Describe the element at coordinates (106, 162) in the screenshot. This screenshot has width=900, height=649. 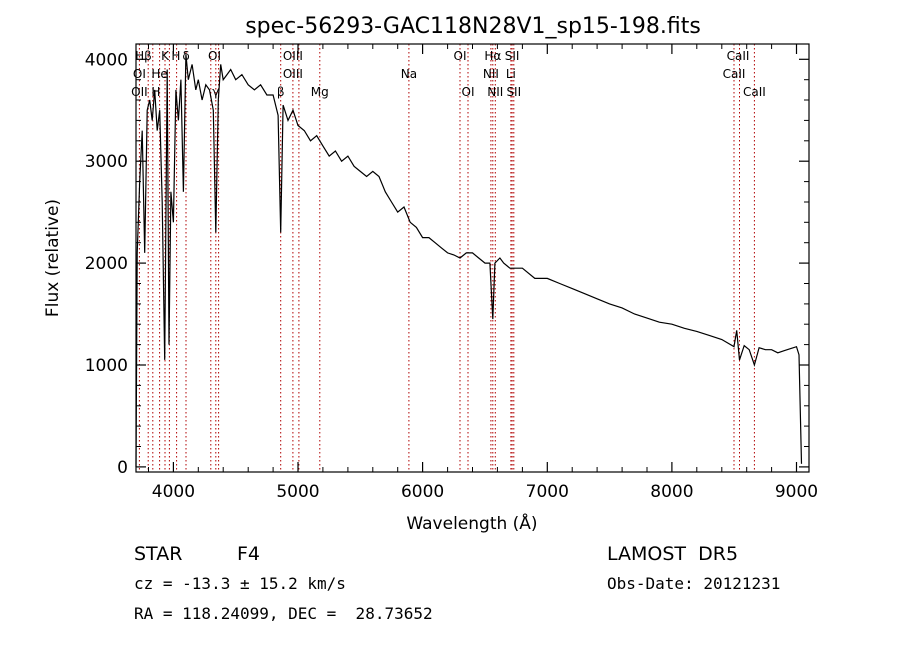
I see `y-tick-label: 3000` at that location.